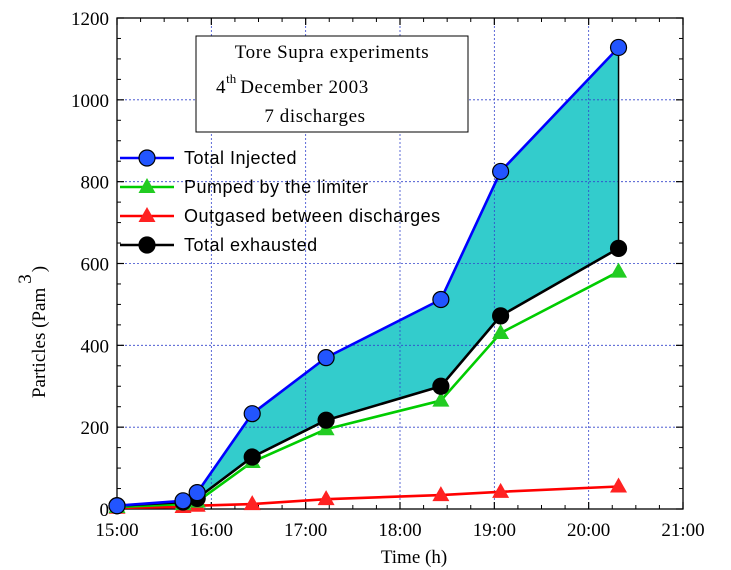 The height and width of the screenshot is (570, 731). Describe the element at coordinates (39, 343) in the screenshot. I see `y-axis-title-main: Particles (Pam` at that location.